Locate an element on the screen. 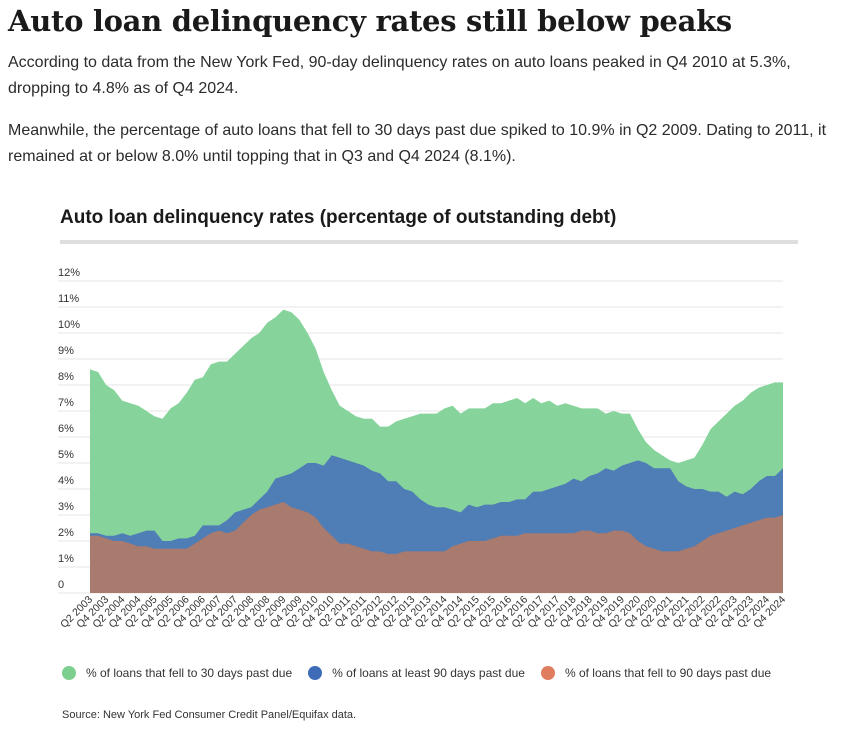 The height and width of the screenshot is (731, 847). y-tick-label: 2% is located at coordinates (66, 533).